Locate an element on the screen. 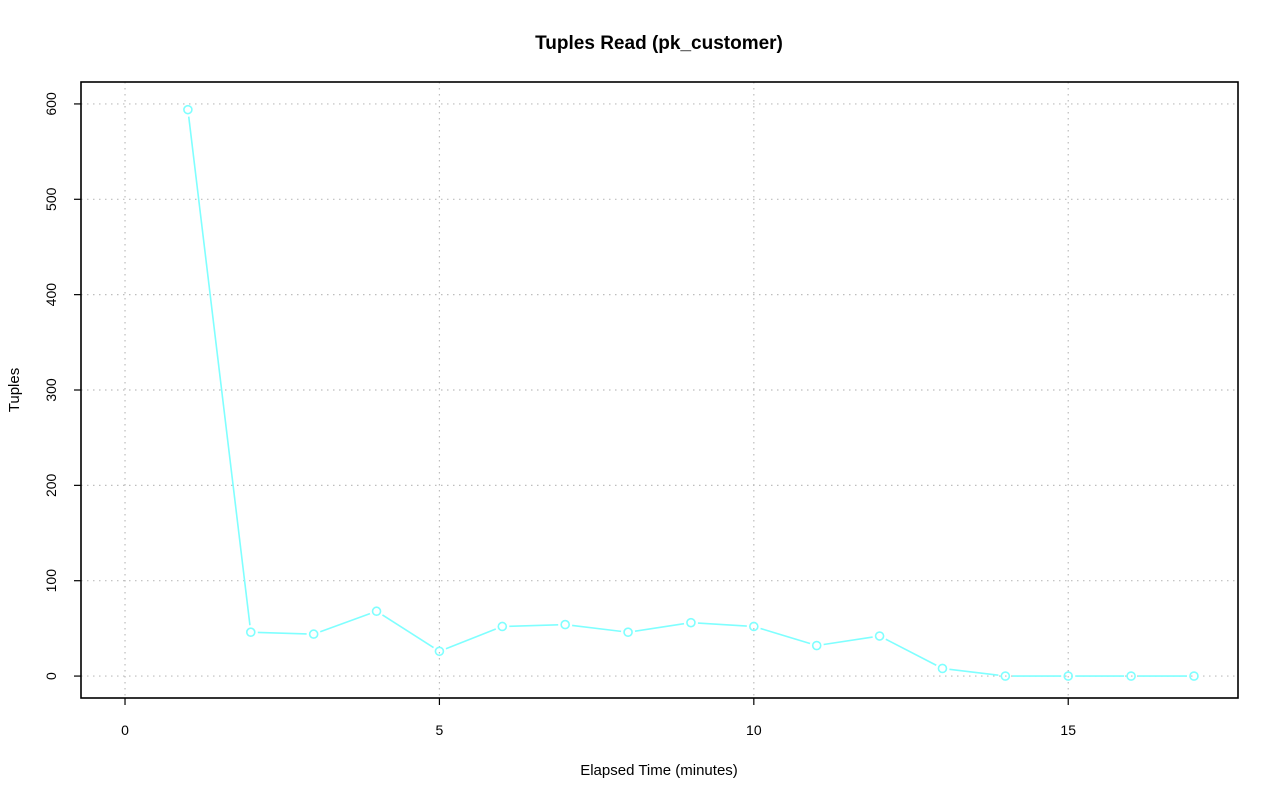 This screenshot has width=1280, height=801. y-tick-label-400: 400 is located at coordinates (51, 295).